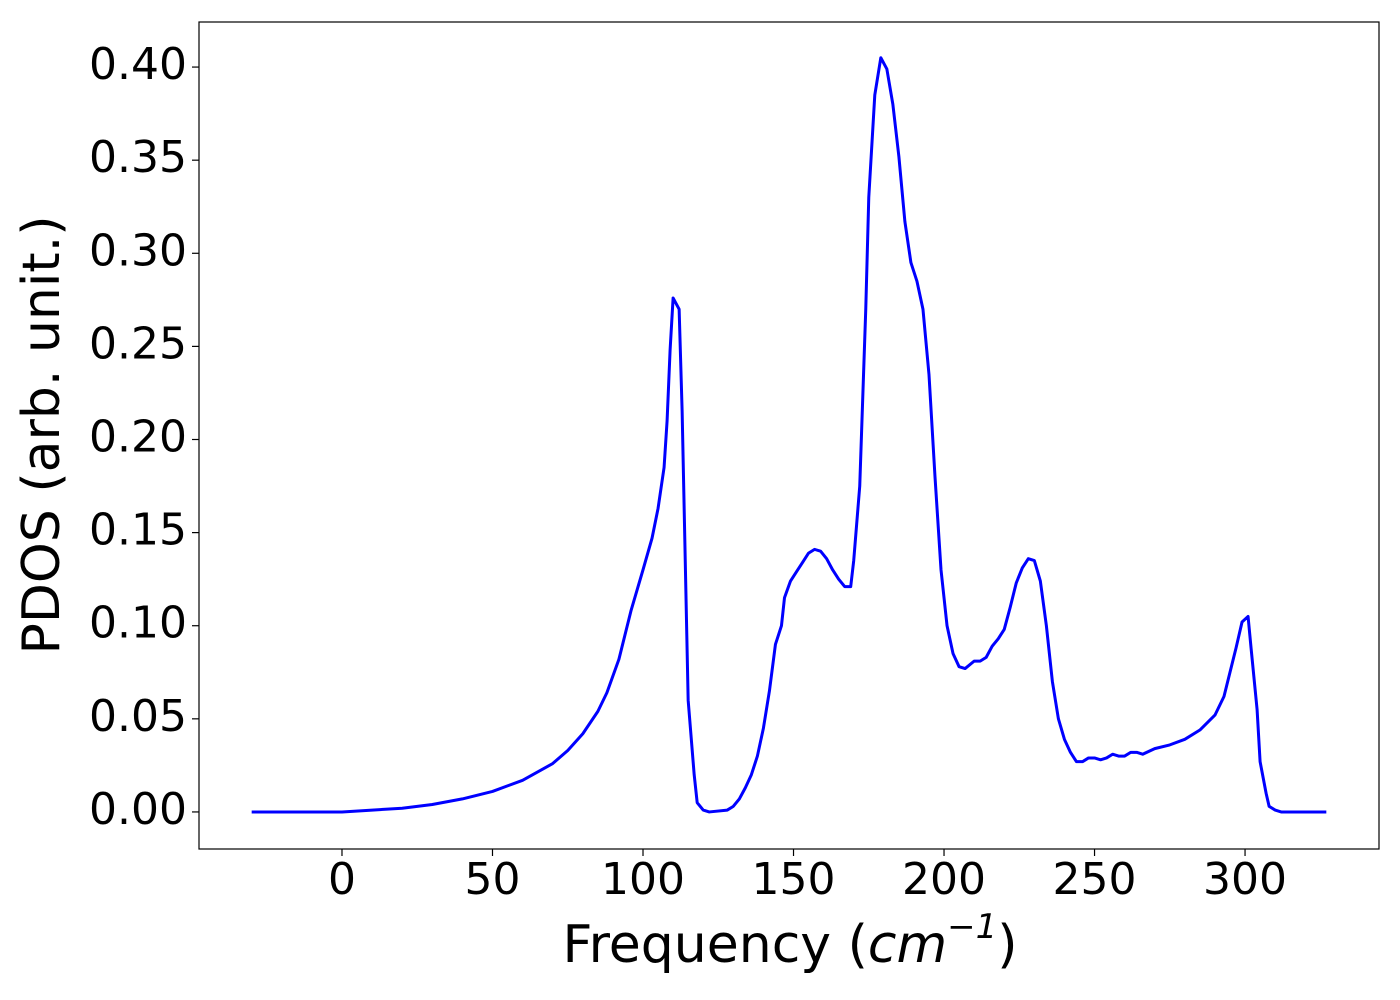 The height and width of the screenshot is (1000, 1400). I want to click on y-tick-label: 0.05, so click(138, 716).